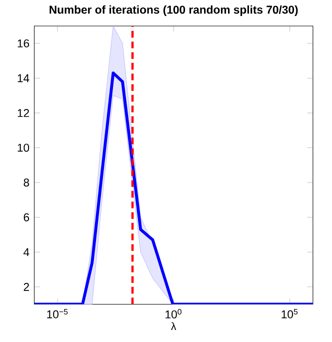 This screenshot has width=332, height=342. I want to click on y-tick-label: 6, so click(27, 217).